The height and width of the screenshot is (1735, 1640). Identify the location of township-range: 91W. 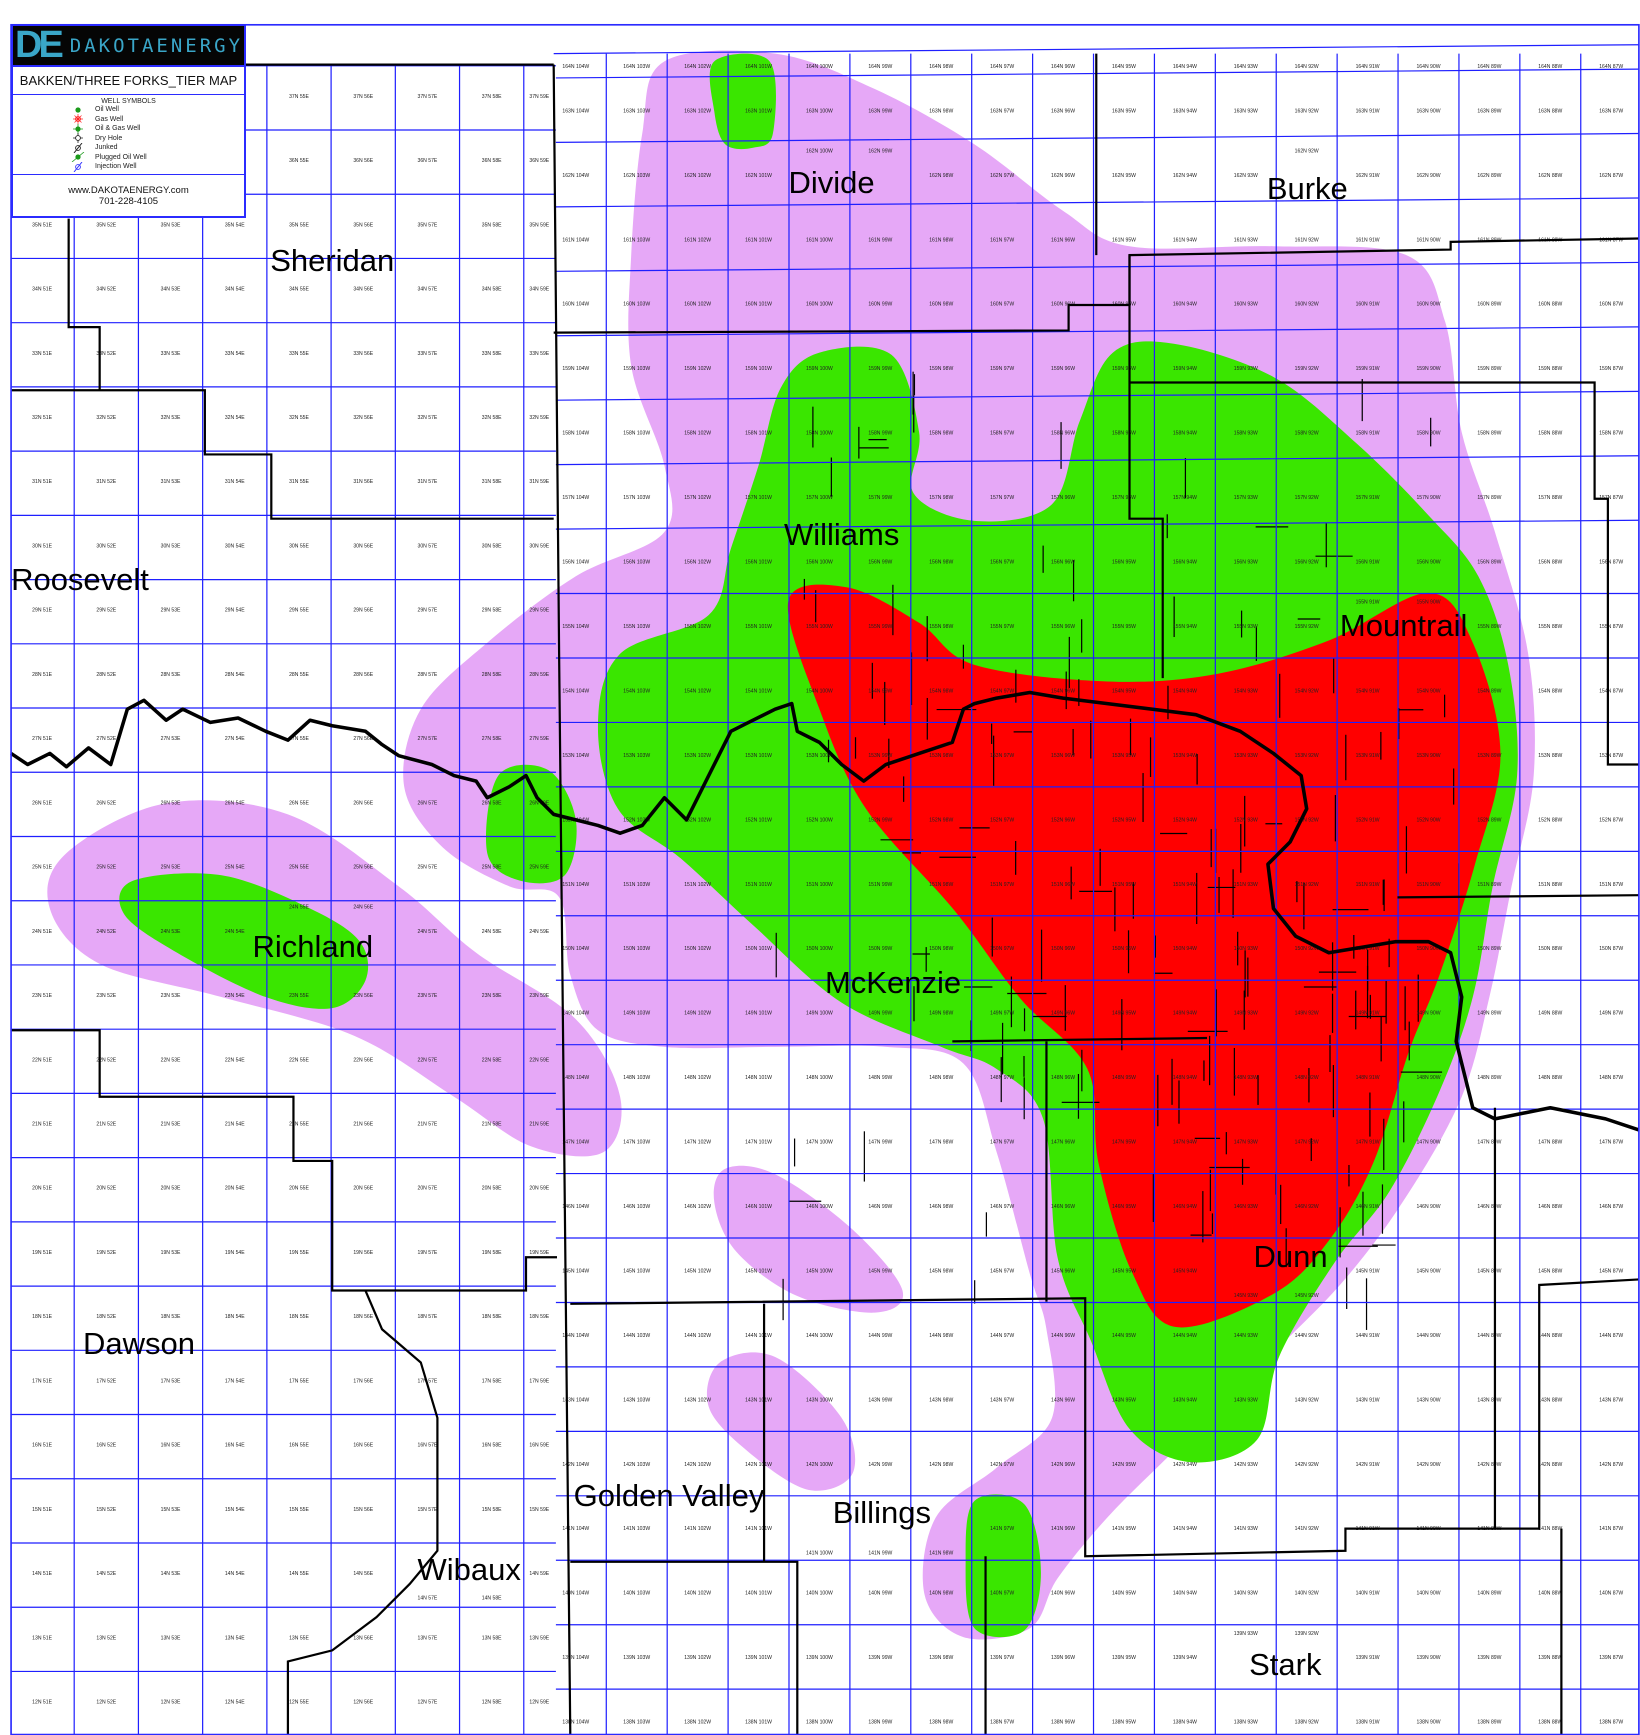
(1374, 305).